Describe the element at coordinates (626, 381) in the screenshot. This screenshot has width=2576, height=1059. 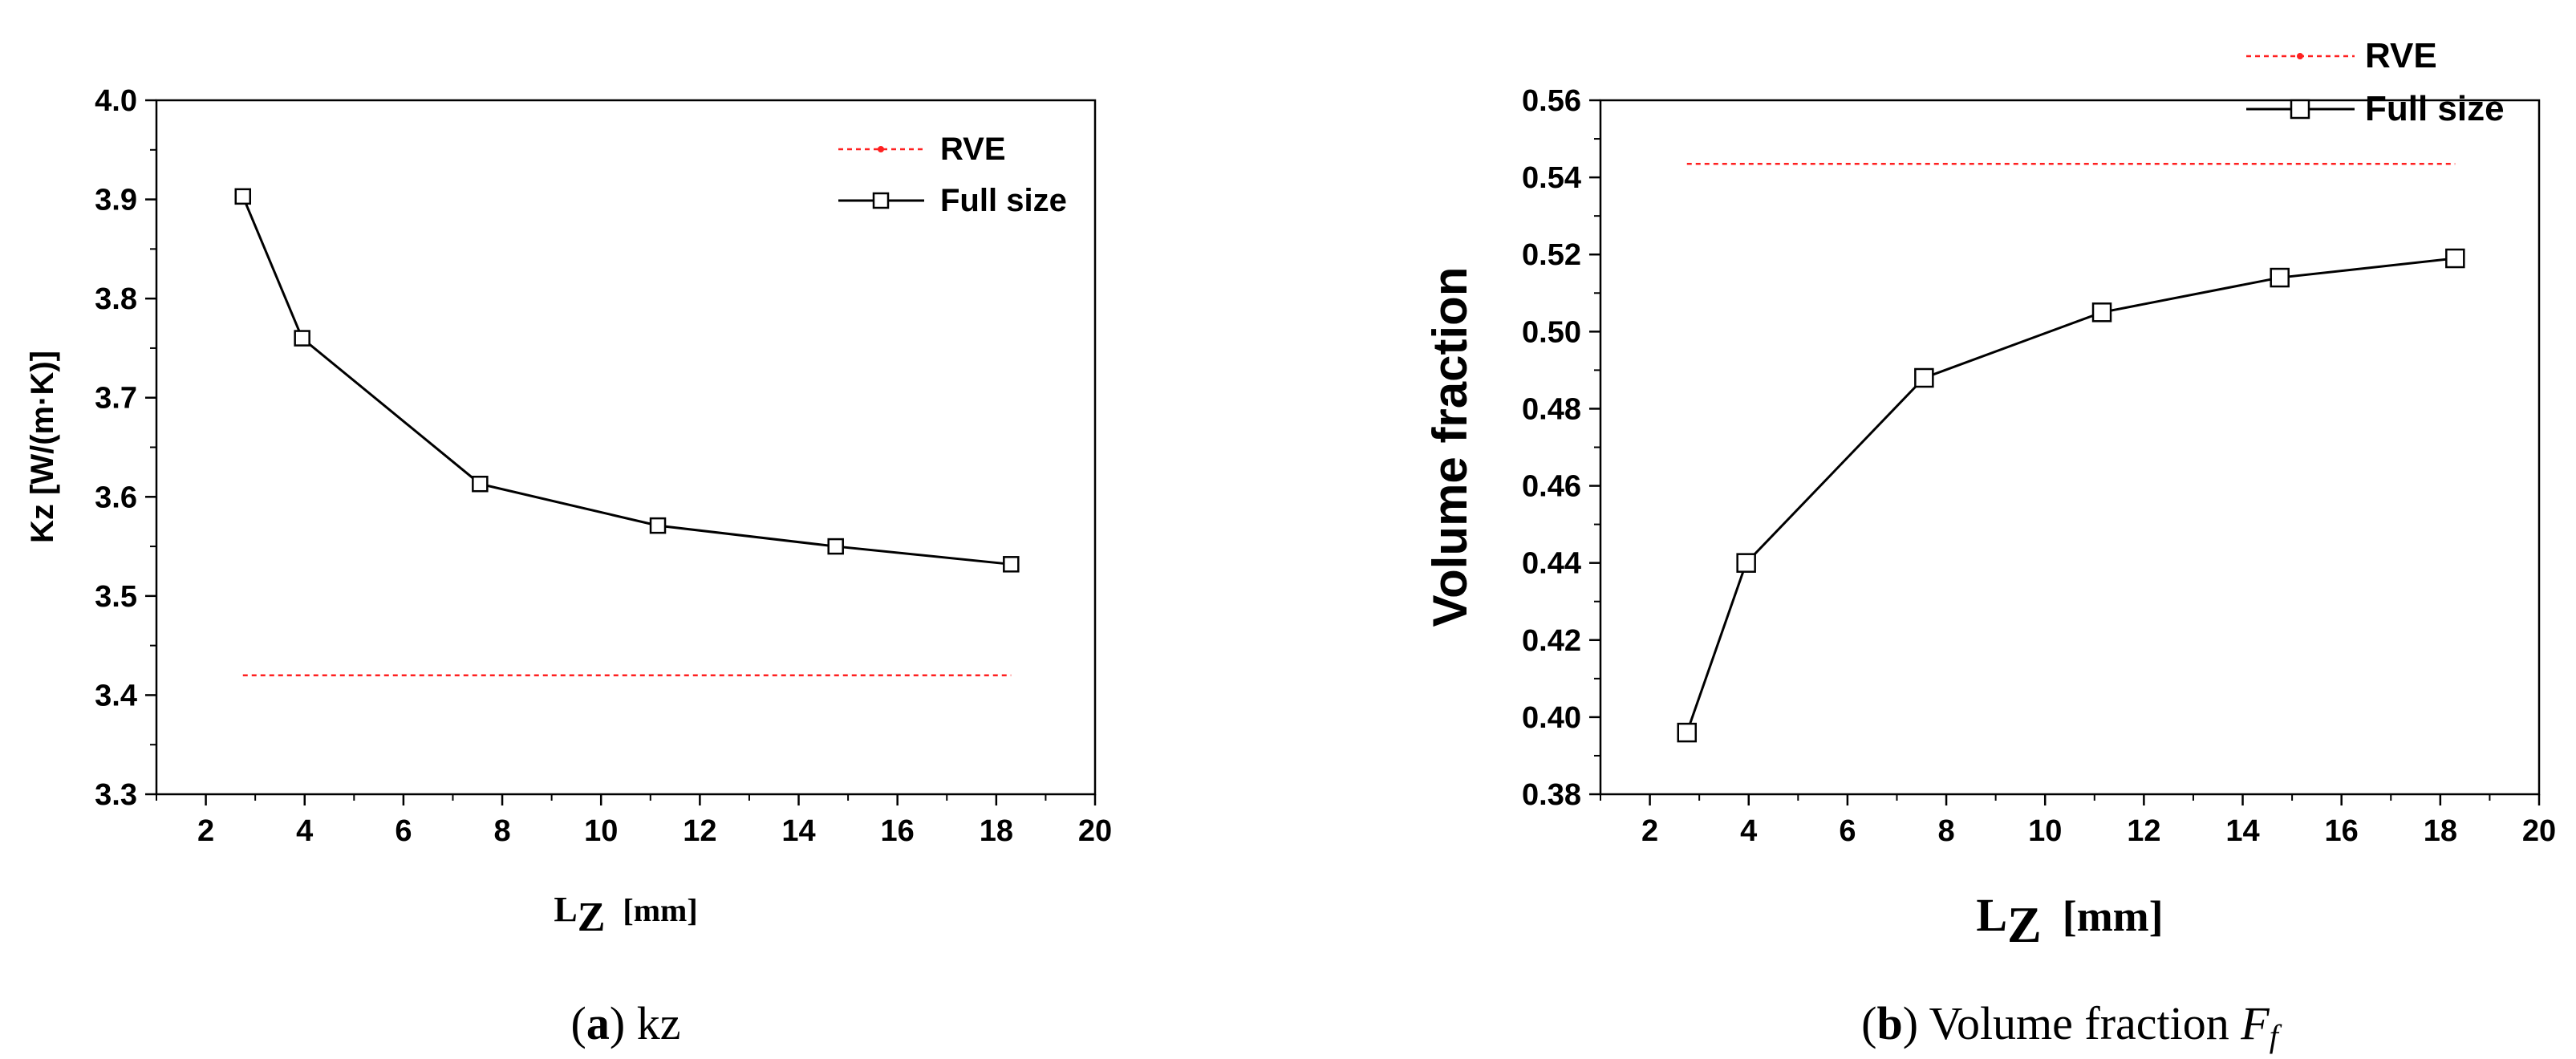
I see `chart-a-series-full-size-line` at that location.